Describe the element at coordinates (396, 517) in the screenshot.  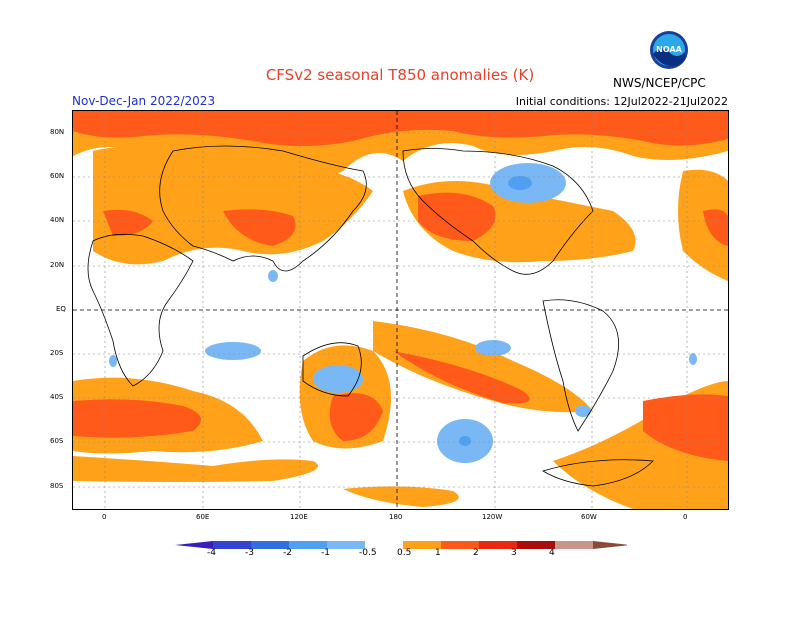
I see `lon-label: 180` at that location.